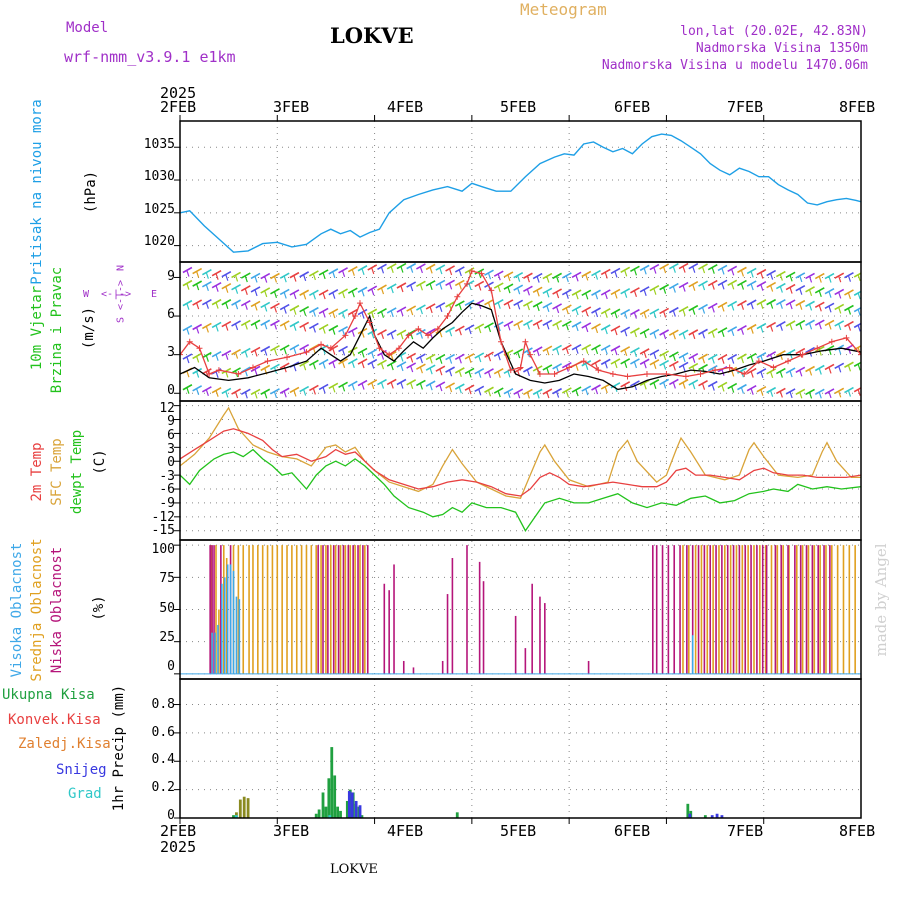 This screenshot has width=900, height=900. I want to click on wind-gust-marker, so click(345, 335).